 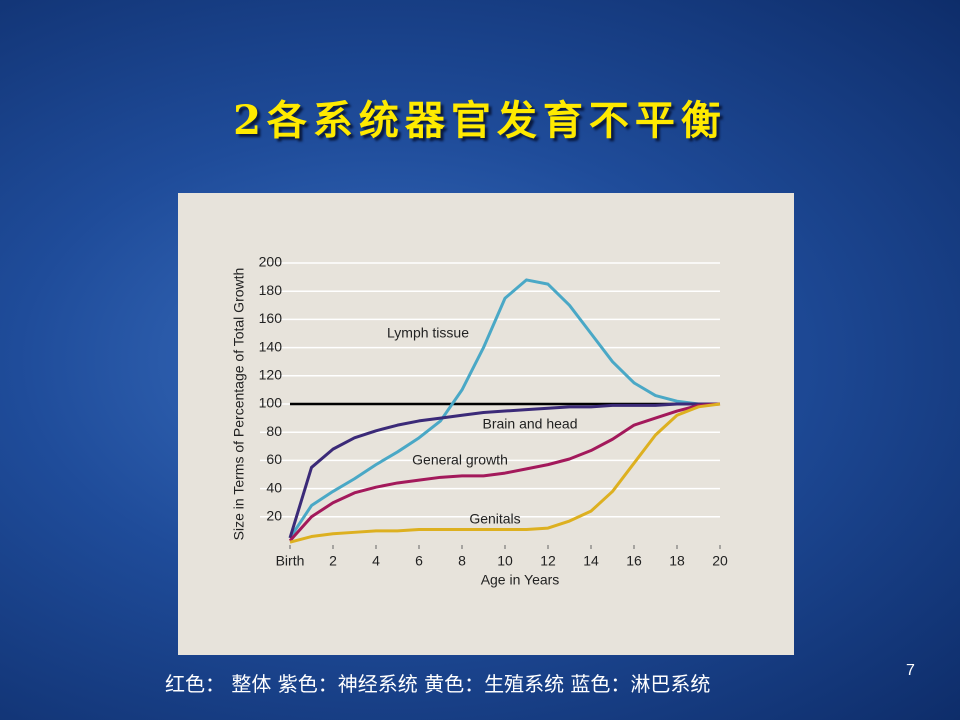 What do you see at coordinates (720, 561) in the screenshot?
I see `x-tick-label: 20` at bounding box center [720, 561].